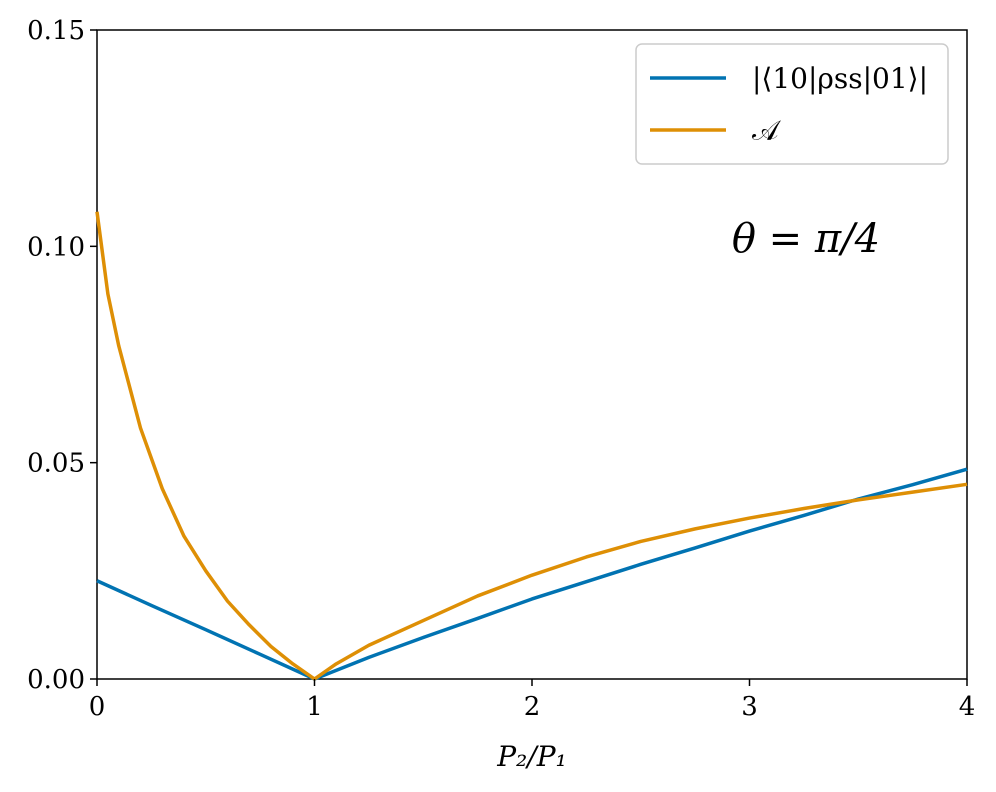  Describe the element at coordinates (531, 756) in the screenshot. I see `x-axis-label: P₂/P₁` at that location.